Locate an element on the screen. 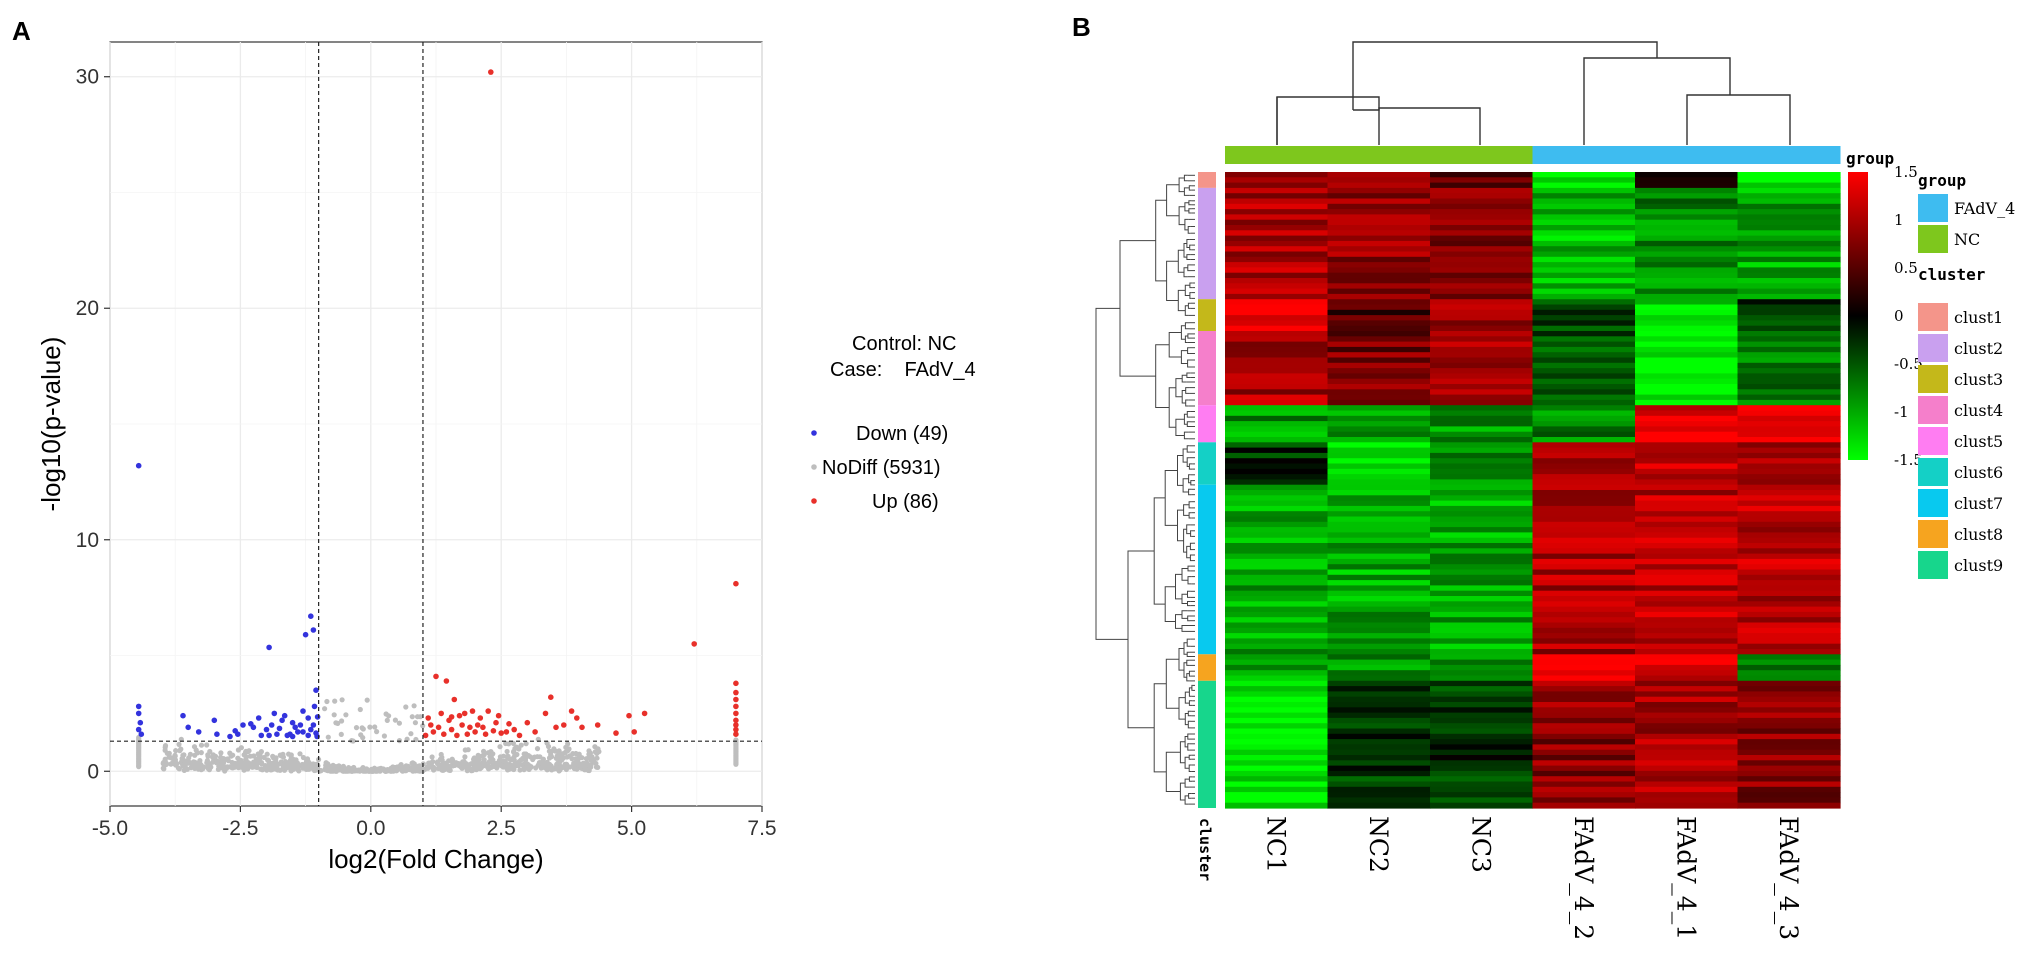  panel-label-a: A is located at coordinates (21, 31).